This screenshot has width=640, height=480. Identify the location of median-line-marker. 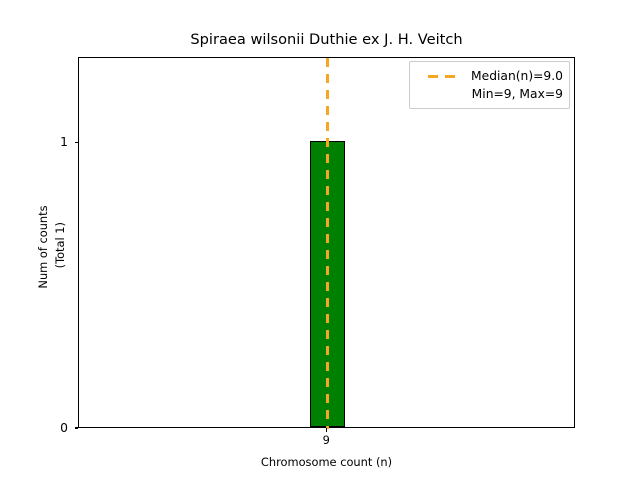
(328, 243).